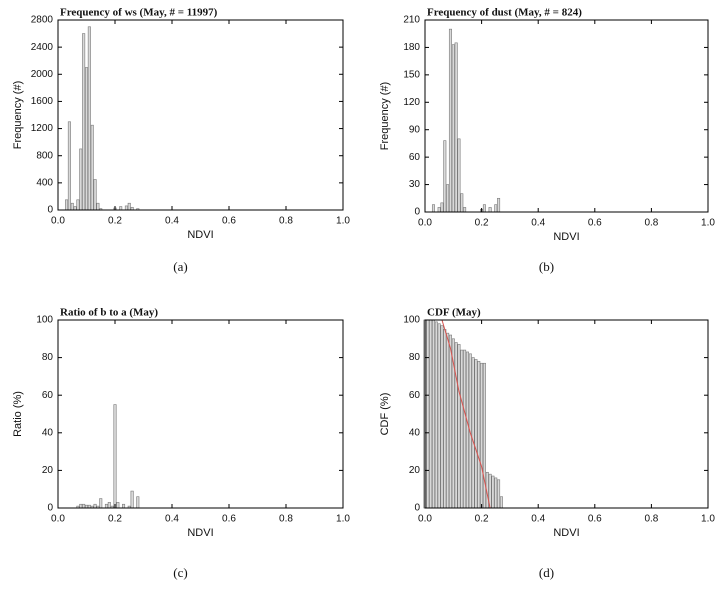 The height and width of the screenshot is (594, 720). Describe the element at coordinates (546, 572) in the screenshot. I see `panel-caption: (d)` at that location.